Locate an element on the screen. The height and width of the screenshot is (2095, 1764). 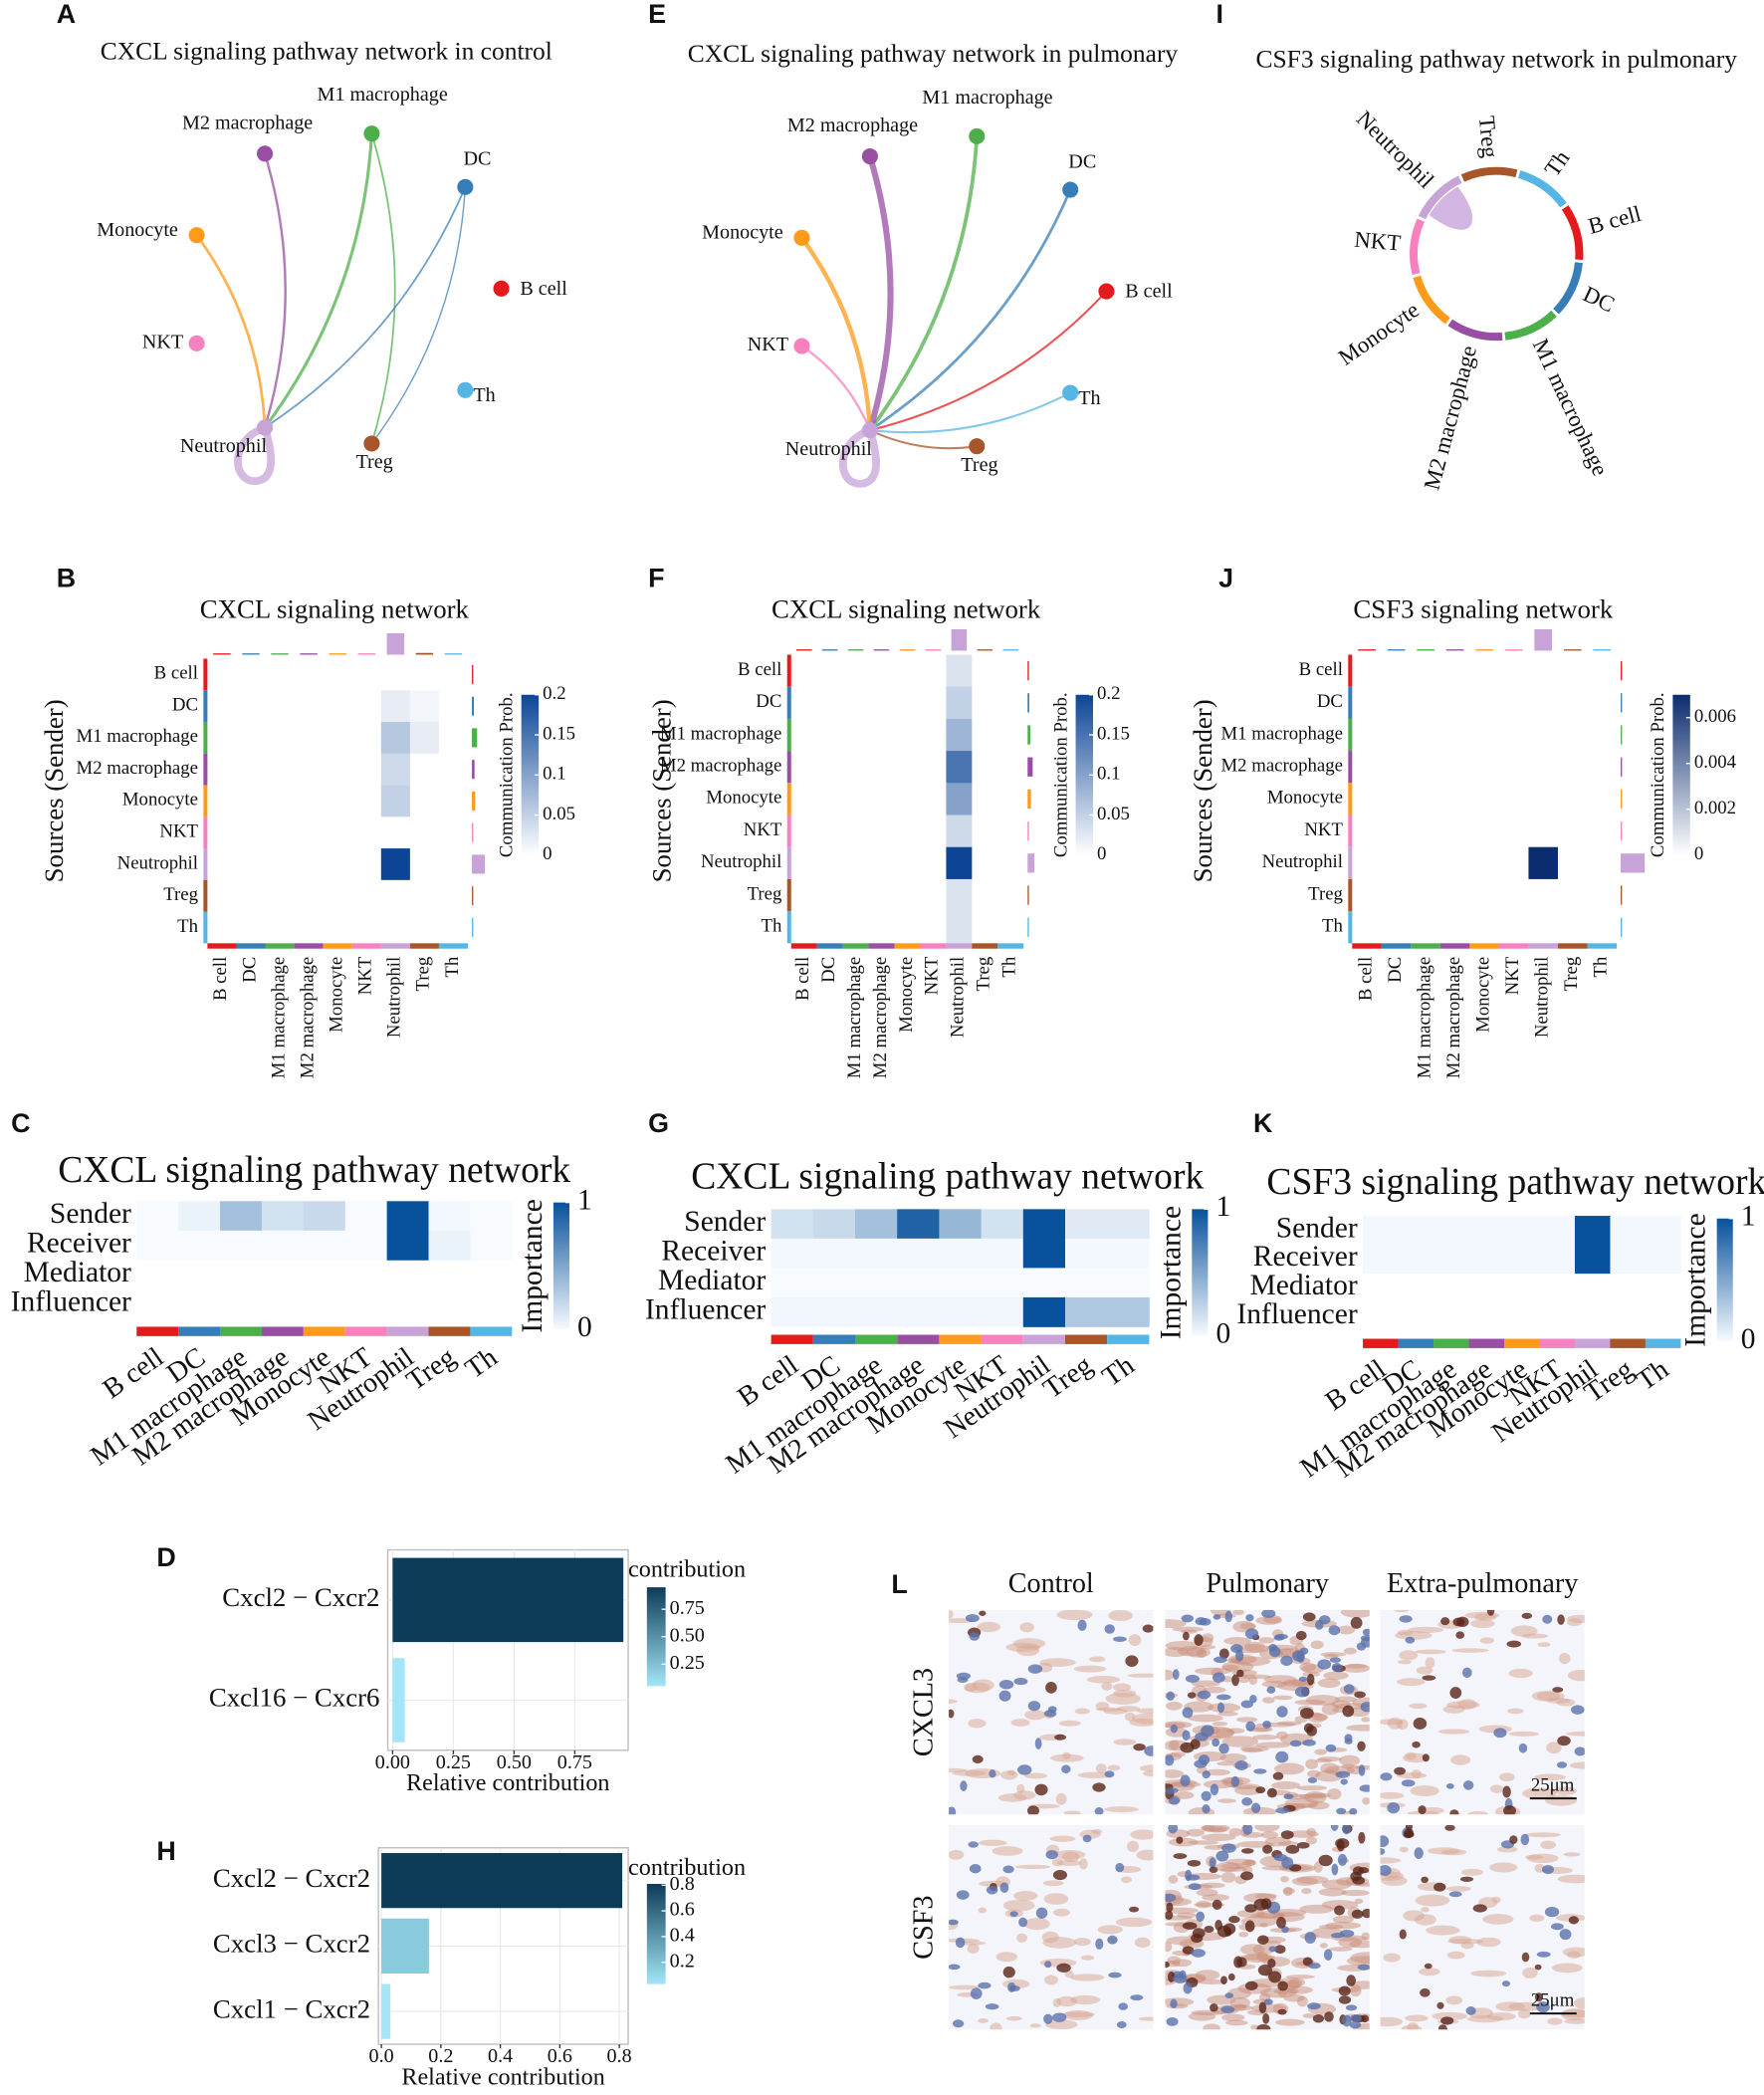
colorbar-tick-label: 0.002 is located at coordinates (1715, 808).